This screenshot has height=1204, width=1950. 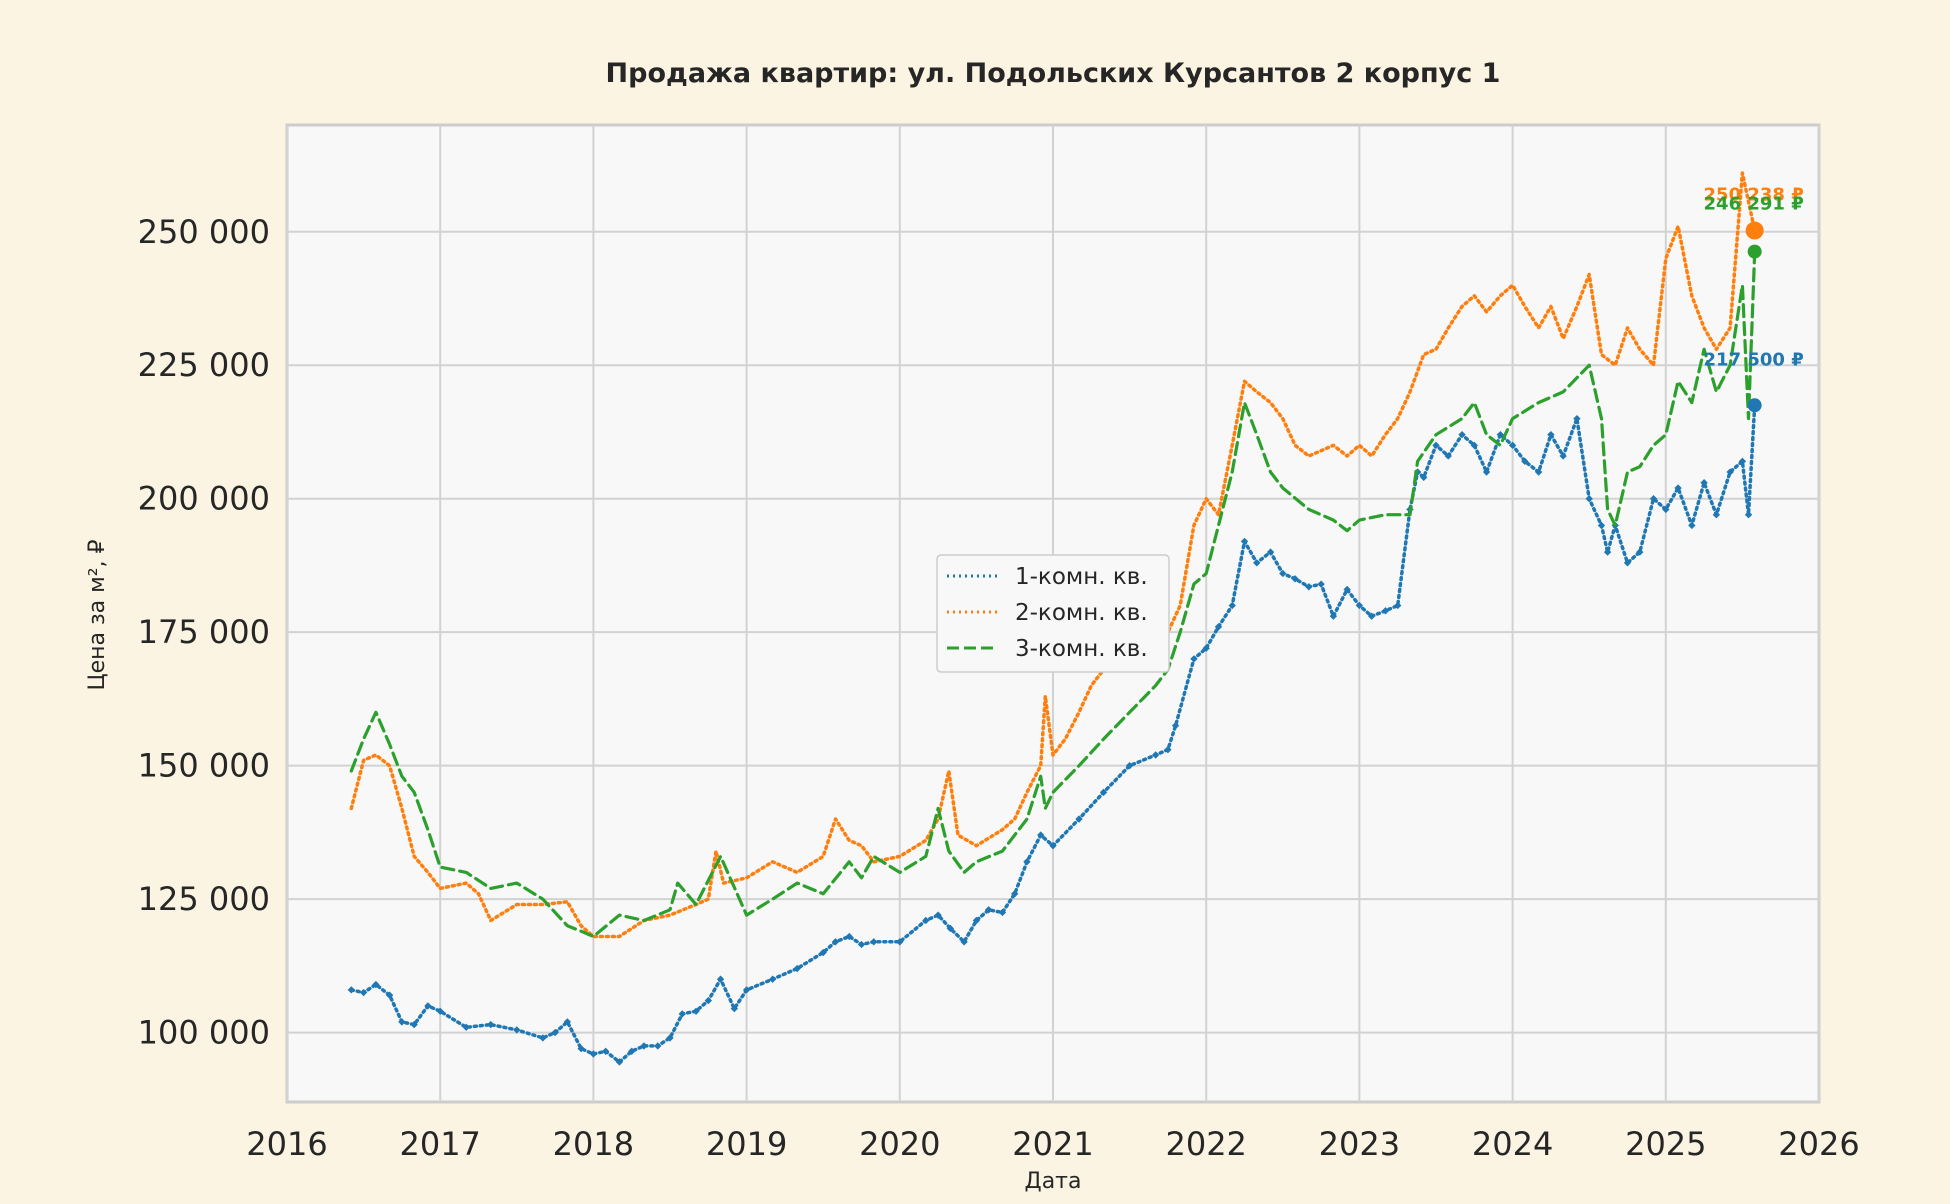 I want to click on legend-label-2-room: 2-комн. кв., so click(x=1081, y=613).